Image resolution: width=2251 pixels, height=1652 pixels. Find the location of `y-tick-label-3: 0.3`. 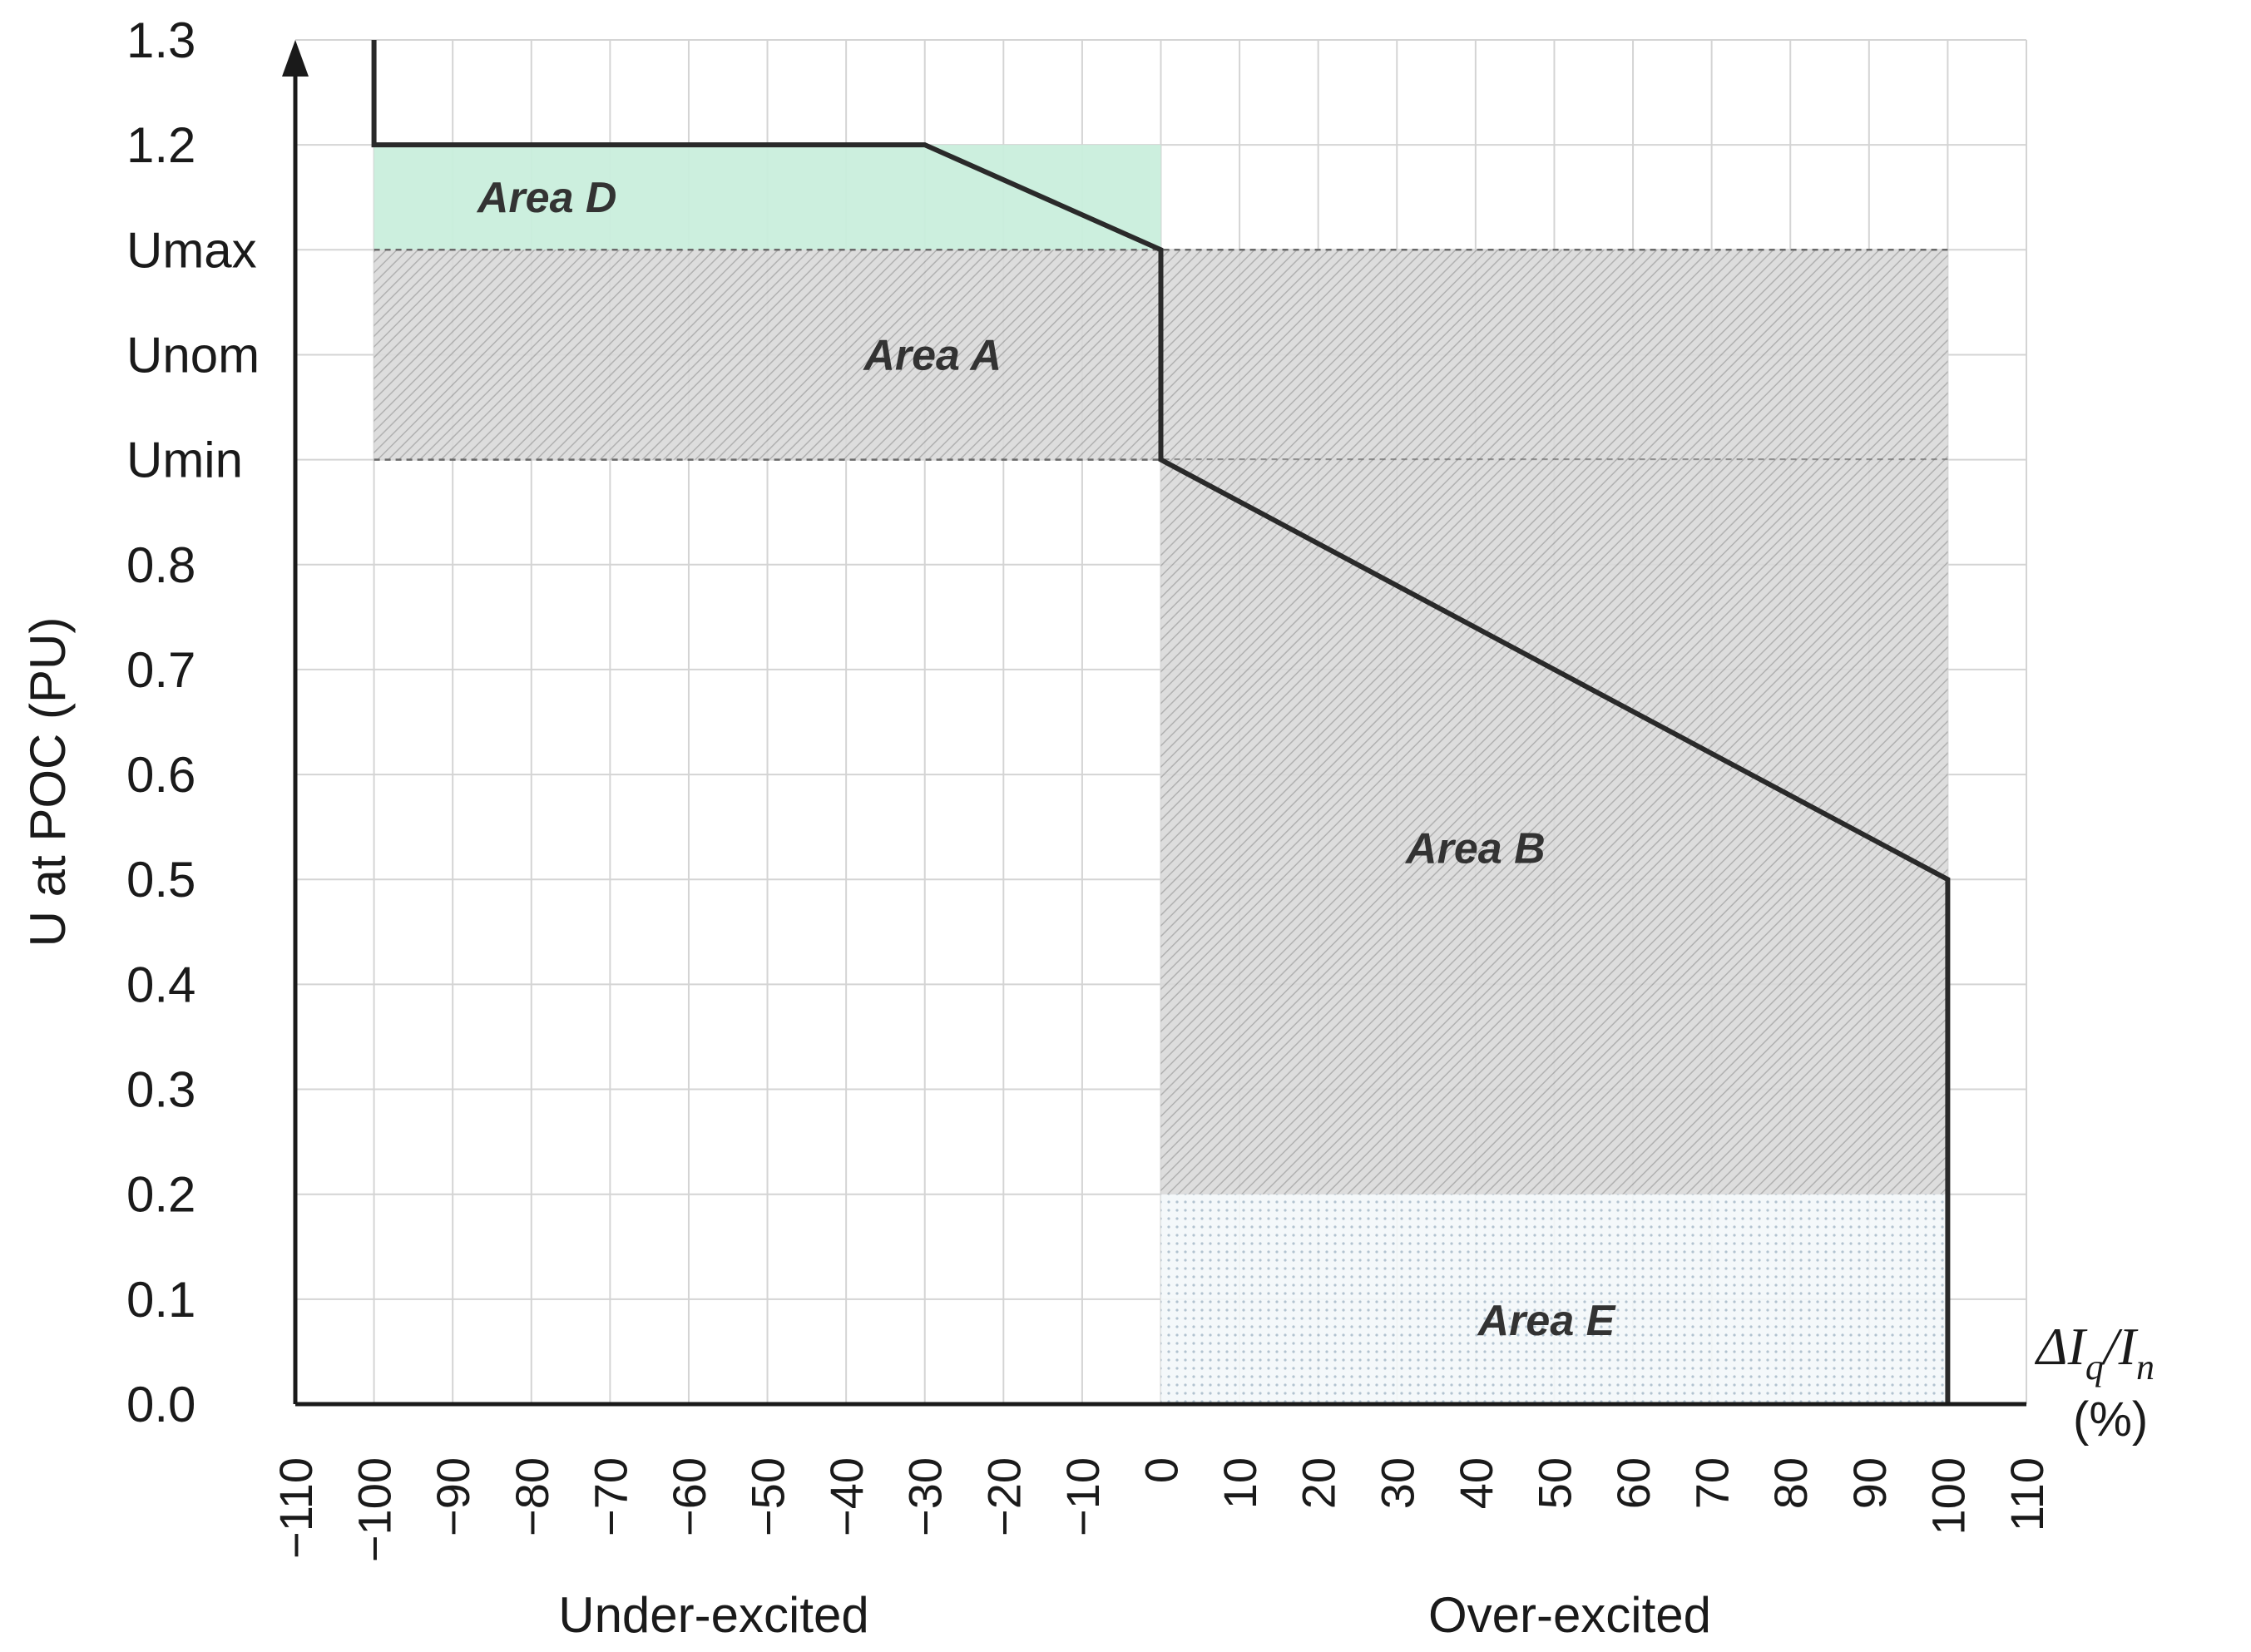

y-tick-label-3: 0.3 is located at coordinates (160, 1090).